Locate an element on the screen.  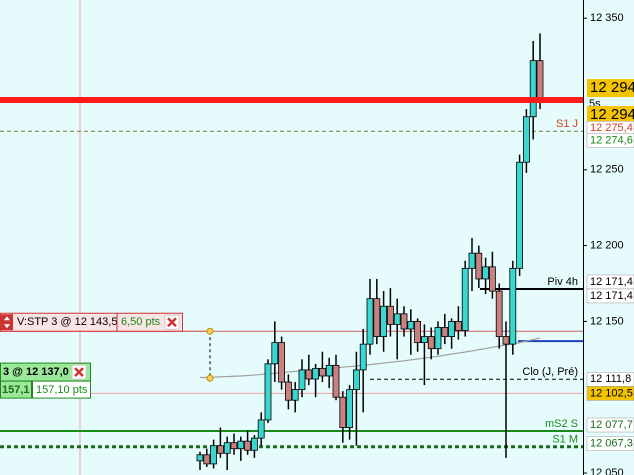
moving-average is located at coordinates (370, 358).